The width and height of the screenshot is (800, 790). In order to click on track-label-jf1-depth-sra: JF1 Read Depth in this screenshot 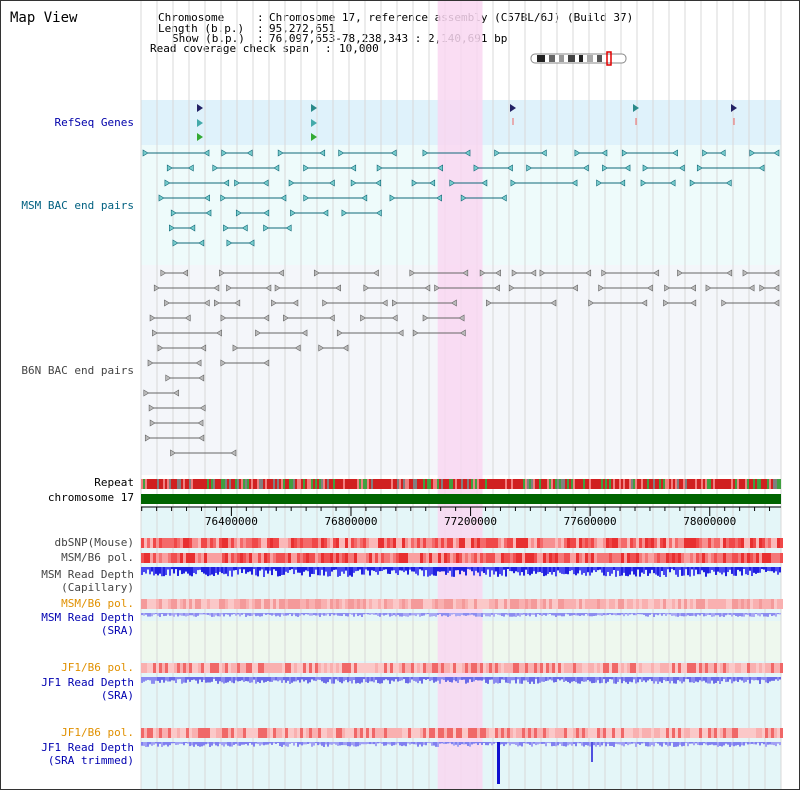, I will do `click(87, 682)`.